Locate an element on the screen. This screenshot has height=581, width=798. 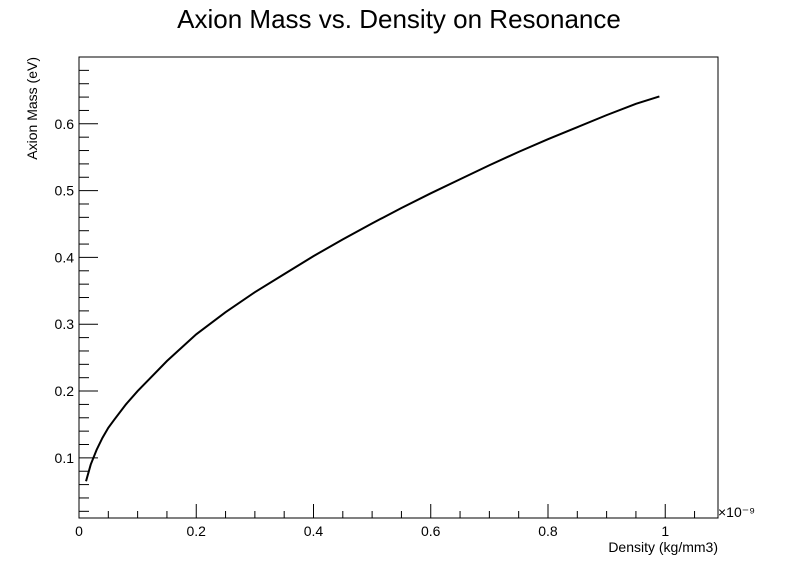
y-axis-ticks is located at coordinates (88, 284).